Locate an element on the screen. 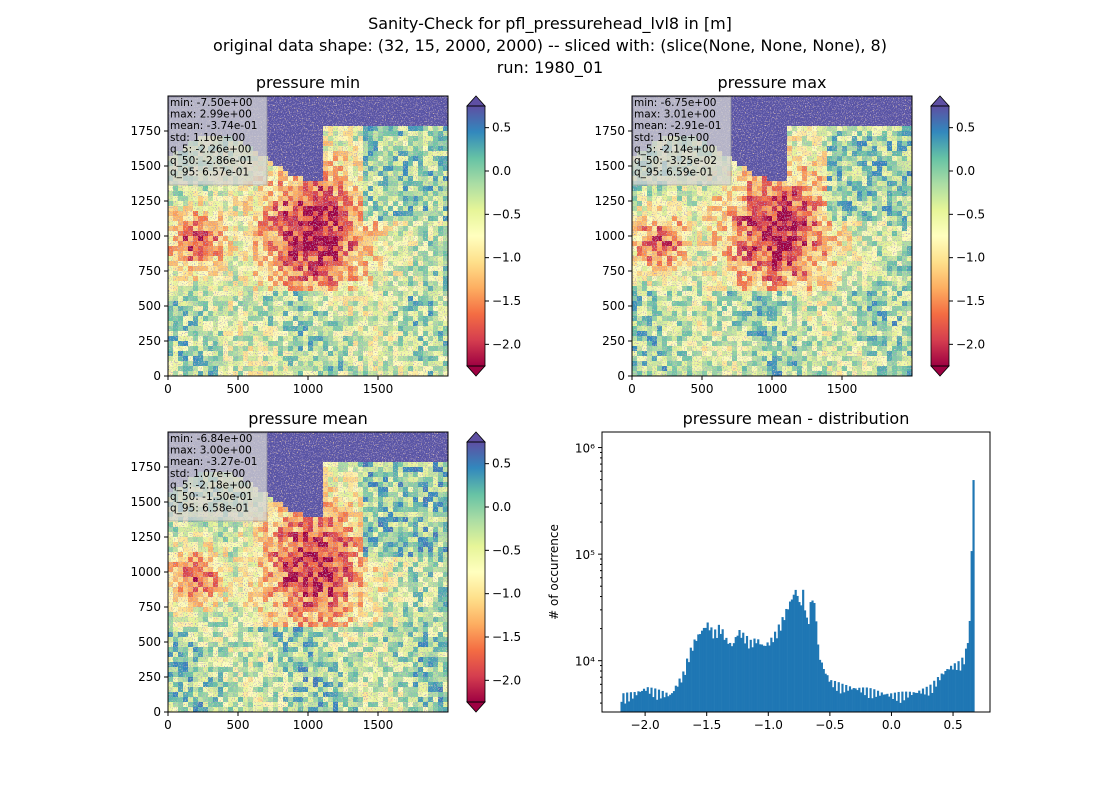 The height and width of the screenshot is (804, 1100). colorbar-tick-label: 0.5 is located at coordinates (501, 128).